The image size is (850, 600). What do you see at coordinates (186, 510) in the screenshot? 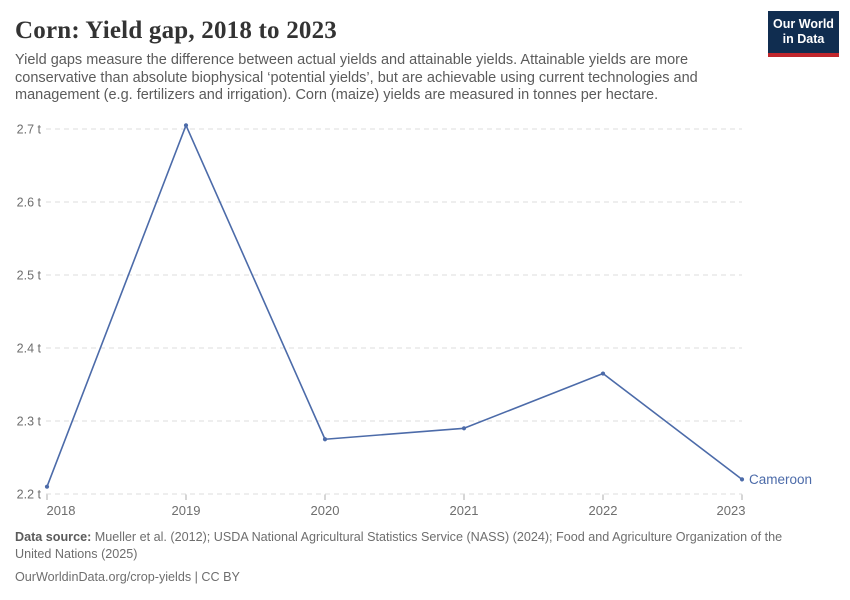
I see `x-axis-tick-label: 2019` at bounding box center [186, 510].